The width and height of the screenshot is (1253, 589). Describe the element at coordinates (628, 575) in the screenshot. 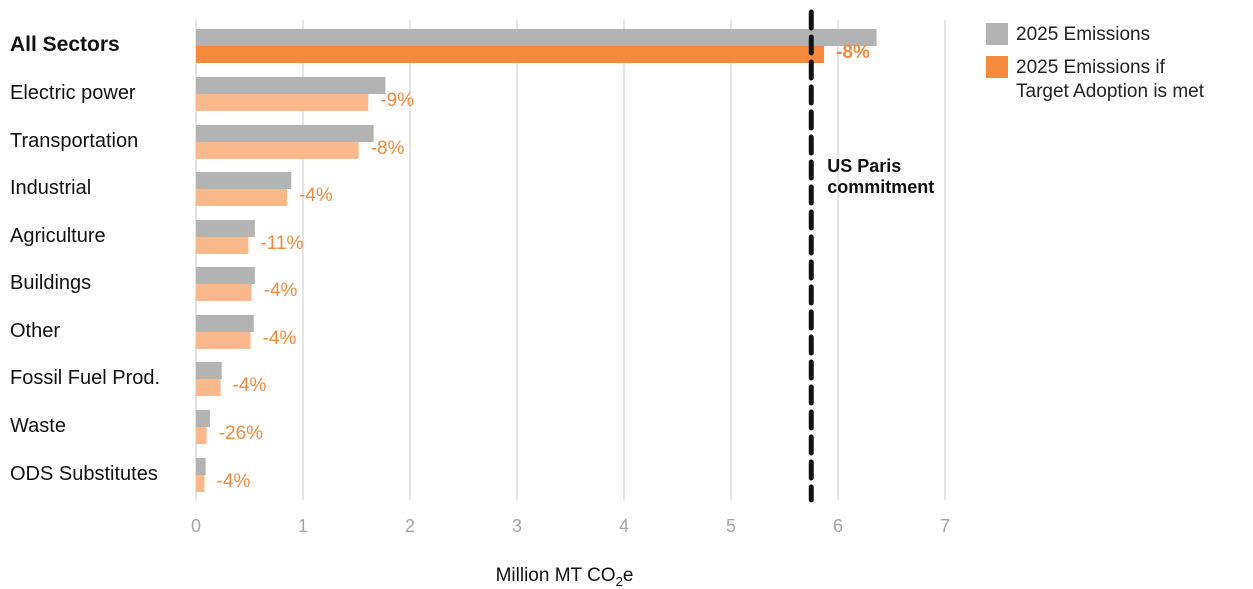

I see `x-axis-label-tail: e` at that location.